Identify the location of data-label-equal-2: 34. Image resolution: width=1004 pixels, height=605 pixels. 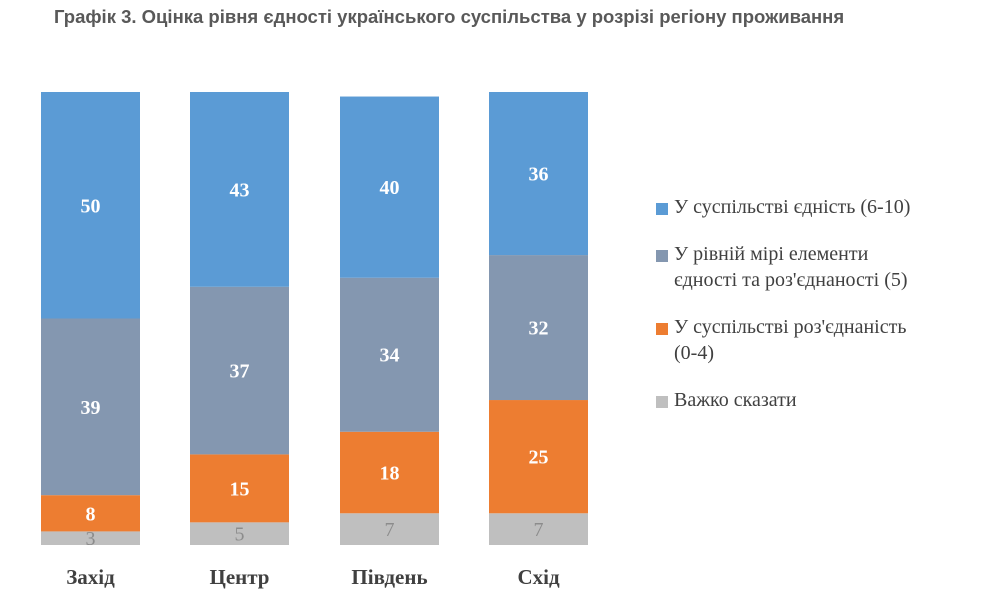
(390, 356).